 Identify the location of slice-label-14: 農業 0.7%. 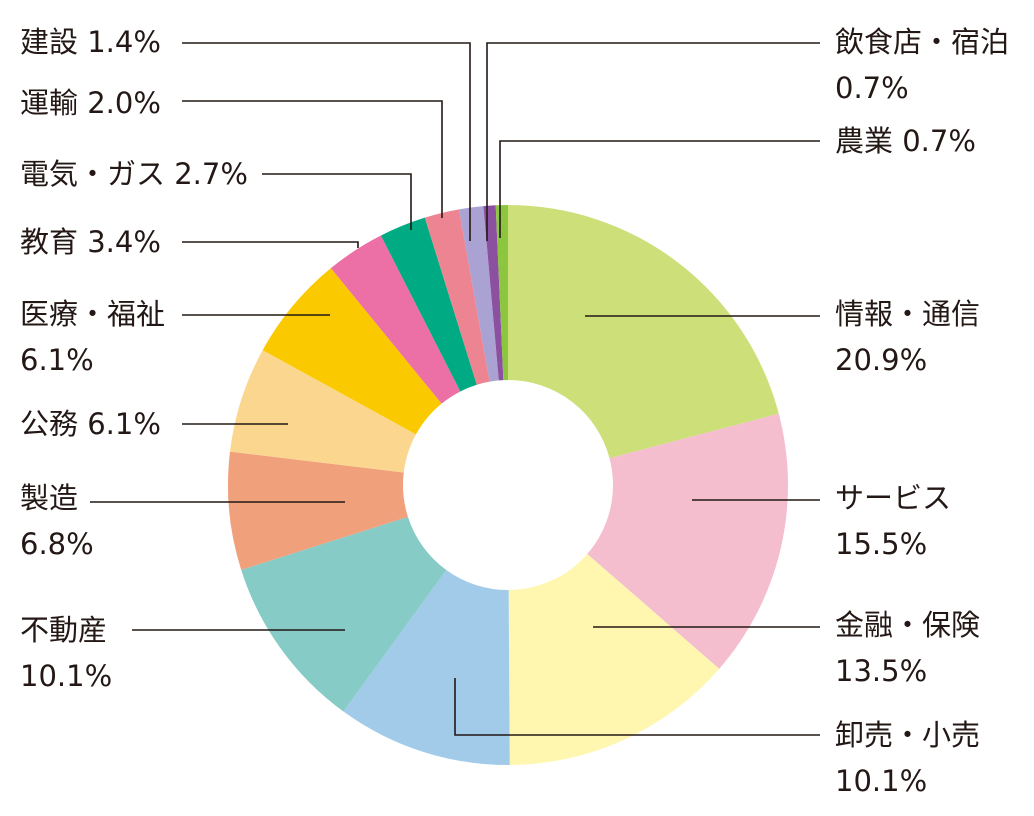
(905, 141).